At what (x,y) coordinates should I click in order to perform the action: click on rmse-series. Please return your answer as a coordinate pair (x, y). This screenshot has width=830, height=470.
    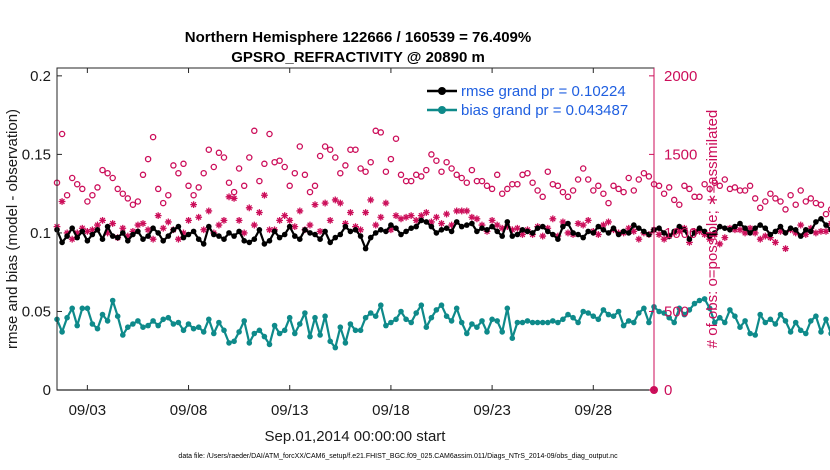
    Looking at the image, I should click on (442, 234).